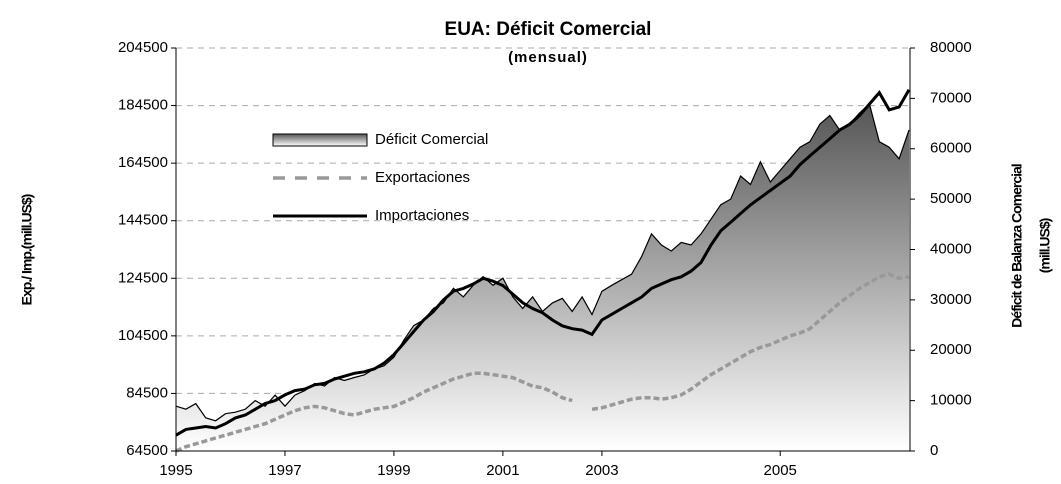  Describe the element at coordinates (143, 277) in the screenshot. I see `y-tick-label: 124500` at that location.